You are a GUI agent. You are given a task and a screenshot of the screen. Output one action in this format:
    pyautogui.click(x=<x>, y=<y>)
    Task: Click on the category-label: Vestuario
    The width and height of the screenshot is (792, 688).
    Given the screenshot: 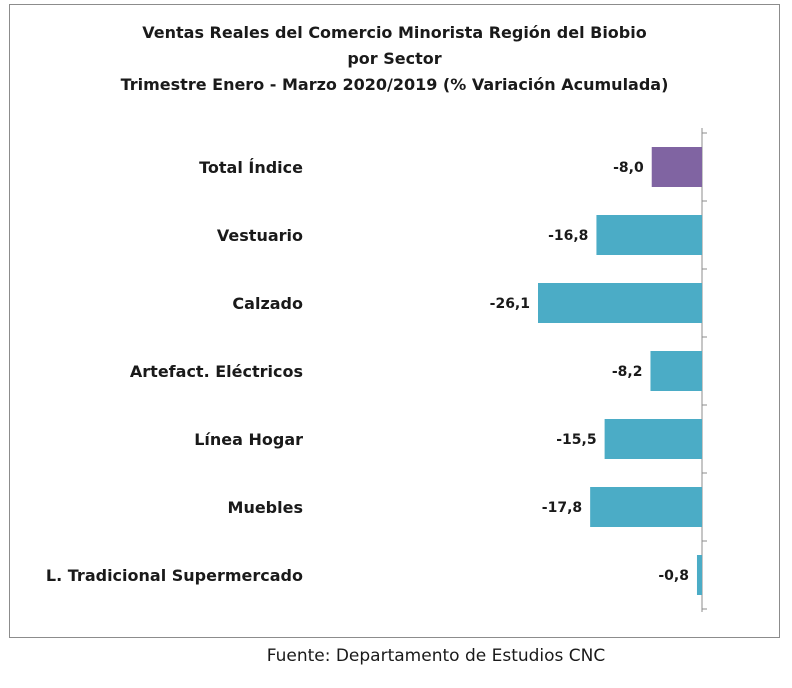 What is the action you would take?
    pyautogui.click(x=260, y=235)
    